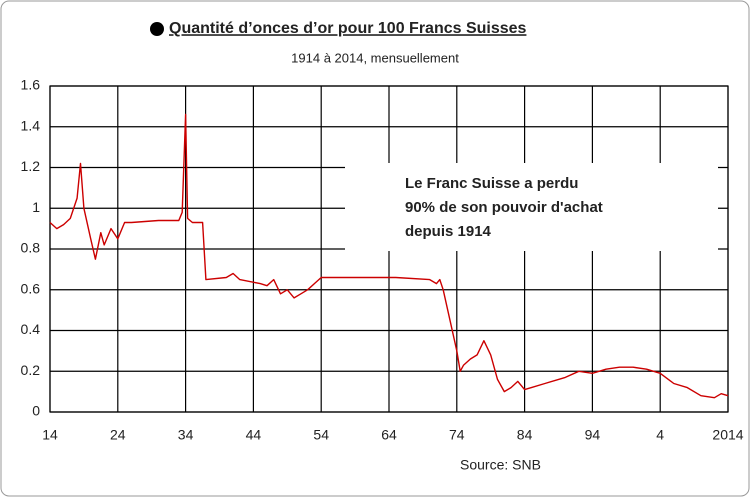 This screenshot has width=750, height=497. I want to click on x-tick-label: 4, so click(660, 435).